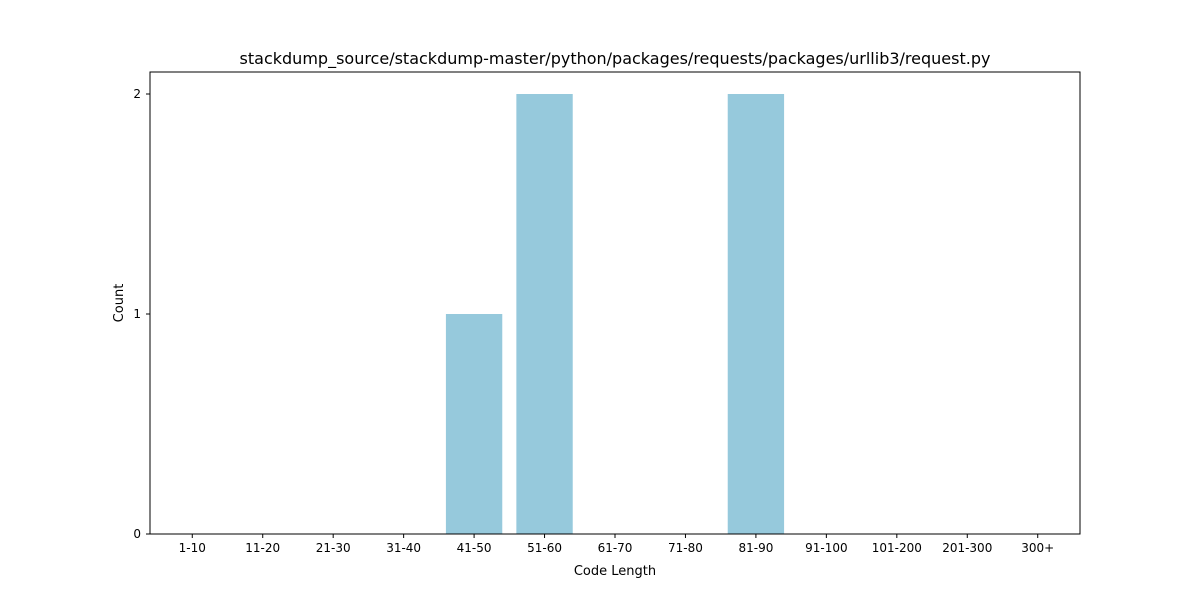 The height and width of the screenshot is (604, 1200). I want to click on x-tick-label: 101-200, so click(897, 548).